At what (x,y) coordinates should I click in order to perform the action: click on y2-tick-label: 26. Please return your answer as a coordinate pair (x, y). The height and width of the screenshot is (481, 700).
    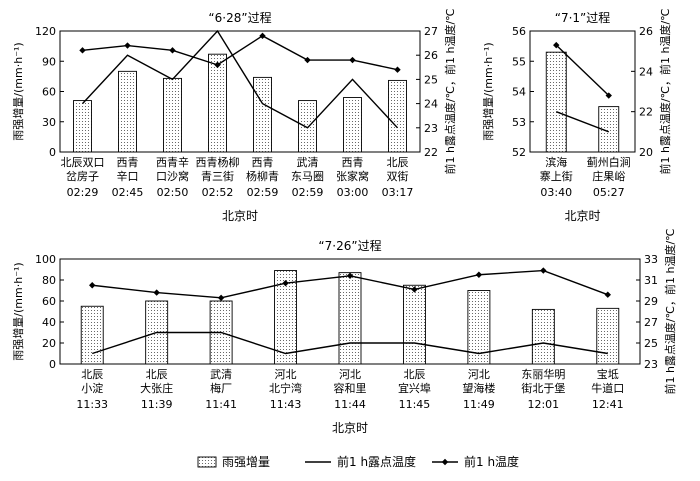
    Looking at the image, I should click on (646, 31).